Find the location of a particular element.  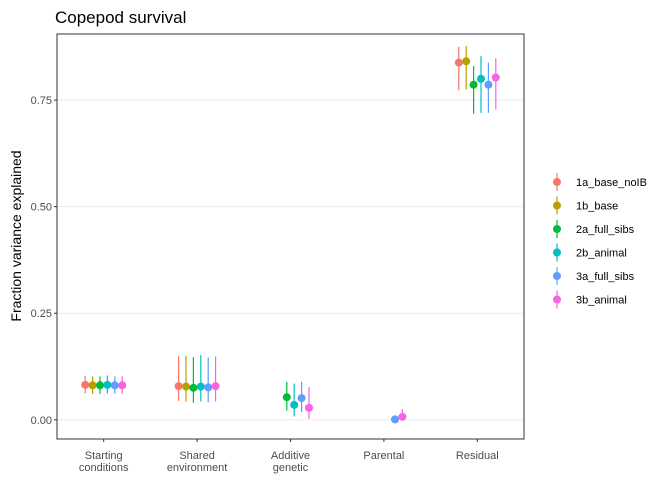

legend-label: 2a_full_sibs is located at coordinates (605, 230).